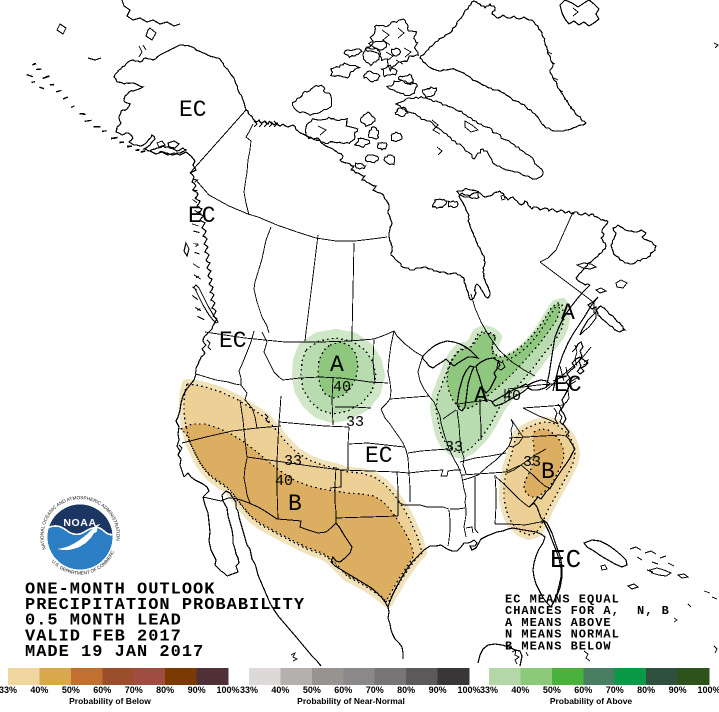 The image size is (719, 712). I want to click on svg-text: ONE-MONTH OUTLOOK, so click(120, 590).